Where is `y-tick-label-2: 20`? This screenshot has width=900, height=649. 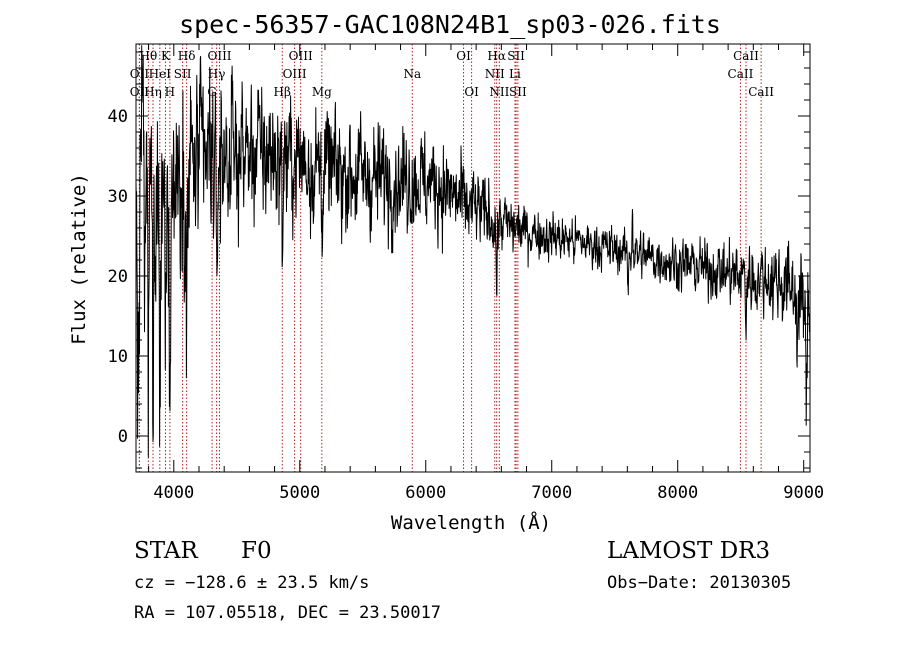
y-tick-label-2: 20 is located at coordinates (118, 277).